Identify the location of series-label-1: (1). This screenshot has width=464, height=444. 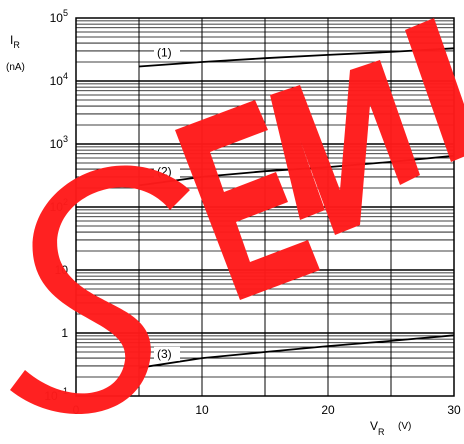
(164, 52).